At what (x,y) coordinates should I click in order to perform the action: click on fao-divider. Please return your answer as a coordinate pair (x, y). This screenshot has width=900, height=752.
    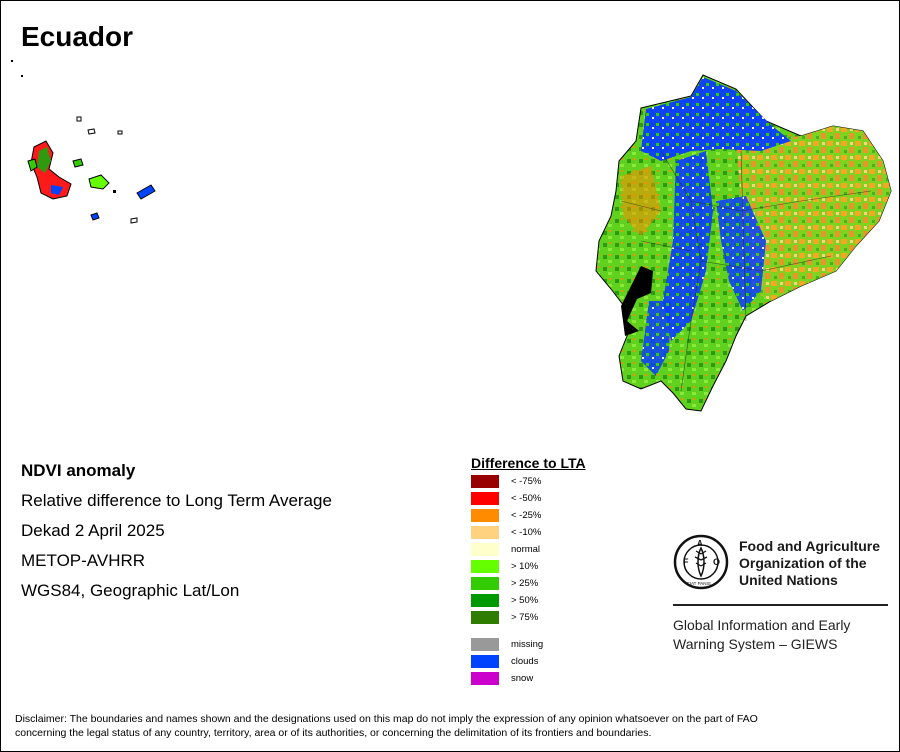
    Looking at the image, I should click on (780, 605).